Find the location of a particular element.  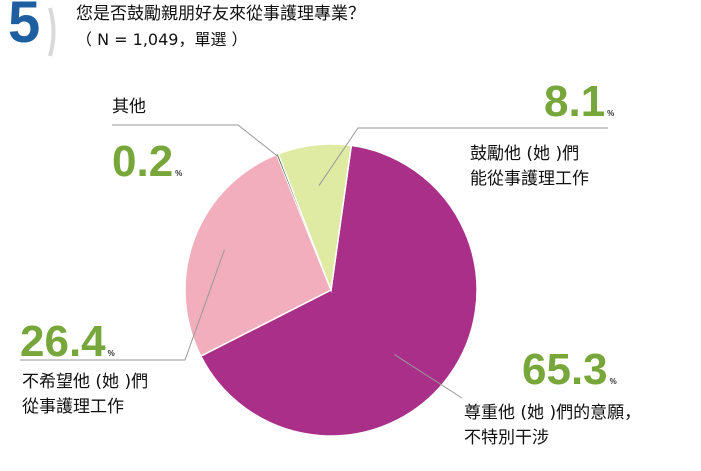

question-divider is located at coordinates (52, 32).